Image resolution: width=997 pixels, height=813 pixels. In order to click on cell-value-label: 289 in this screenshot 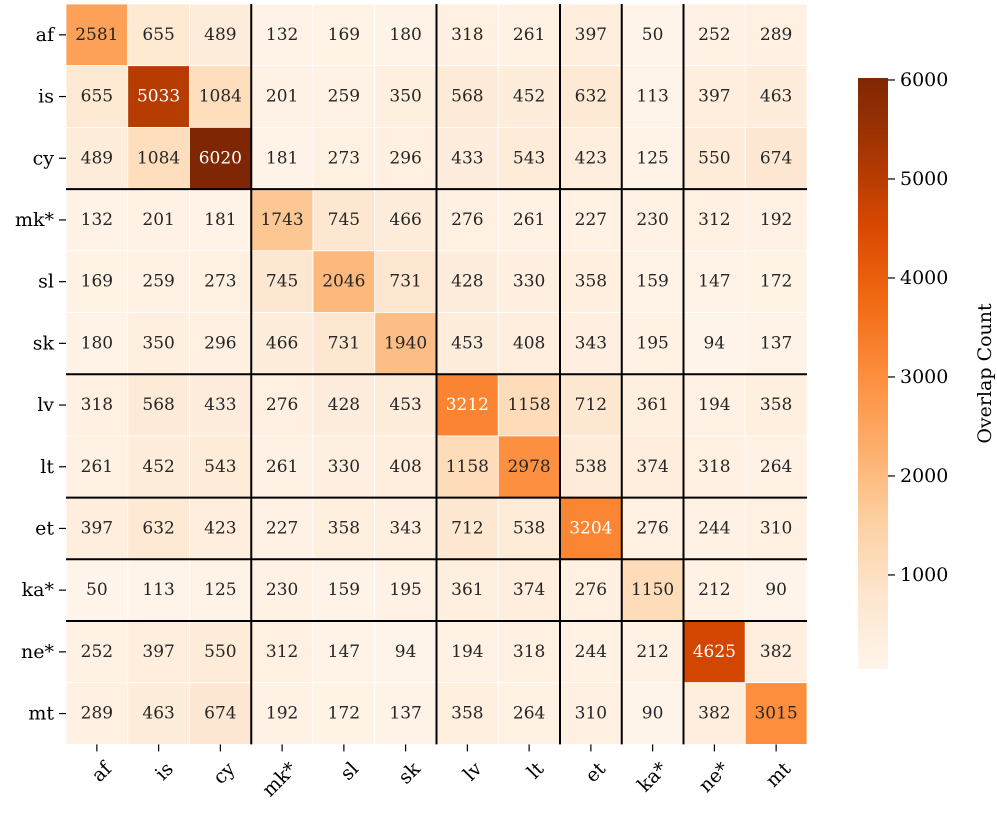, I will do `click(776, 35)`.